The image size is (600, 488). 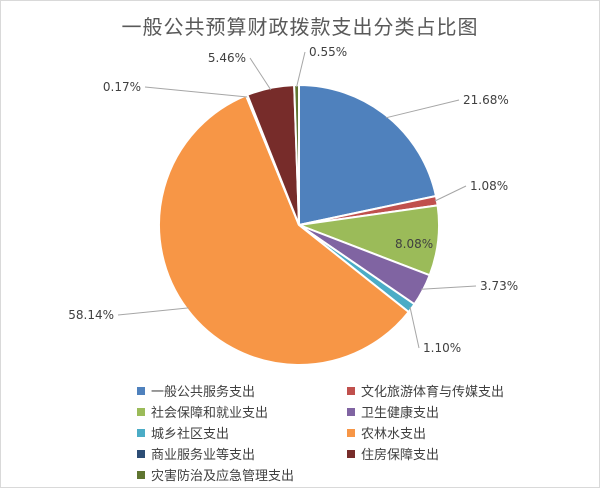 I want to click on chart-title: 一般公共预算财政拨款支出分类占比图, so click(x=300, y=27).